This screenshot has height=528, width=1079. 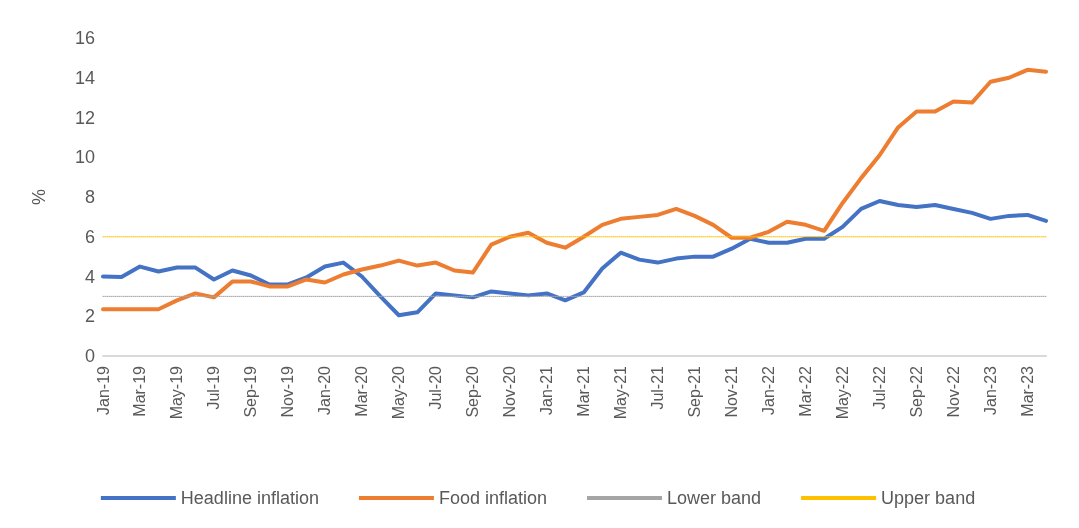 I want to click on y-tick-label: 16, so click(x=84, y=38).